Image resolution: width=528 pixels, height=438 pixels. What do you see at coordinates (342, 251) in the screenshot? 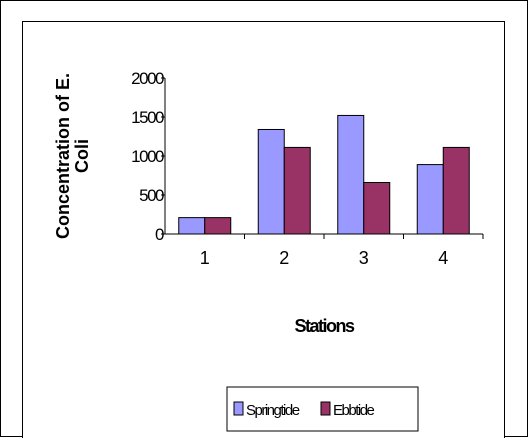
I see `x-axis-ticks: 1 2 3 4` at bounding box center [342, 251].